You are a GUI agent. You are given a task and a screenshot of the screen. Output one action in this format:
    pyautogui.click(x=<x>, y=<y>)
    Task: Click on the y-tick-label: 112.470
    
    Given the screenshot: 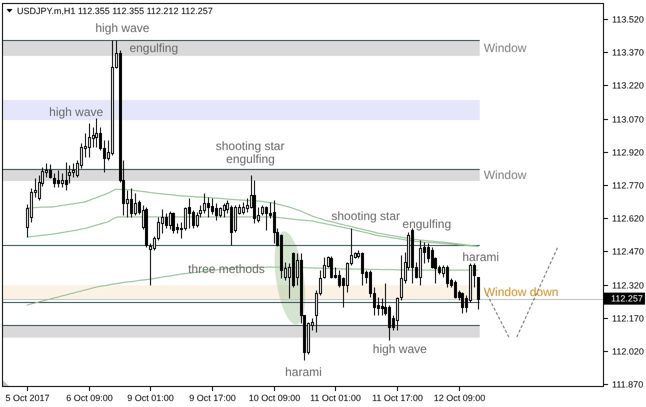 What is the action you would take?
    pyautogui.click(x=628, y=251)
    